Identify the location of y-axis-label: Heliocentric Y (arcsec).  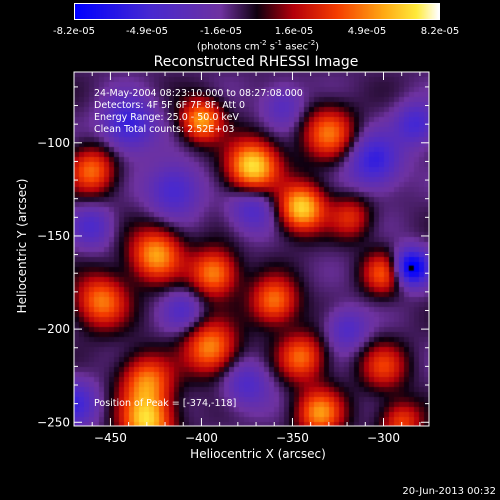
(22, 246).